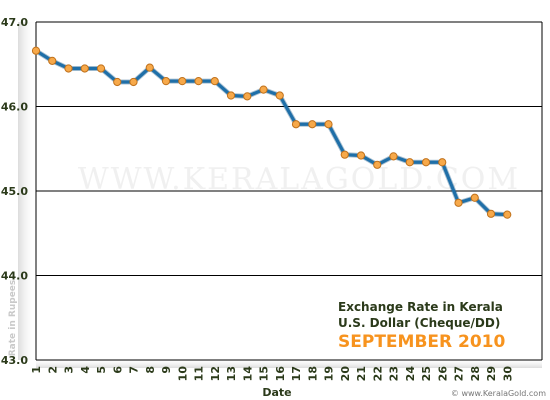 The height and width of the screenshot is (400, 550). I want to click on x-tick-label: 5, so click(101, 370).